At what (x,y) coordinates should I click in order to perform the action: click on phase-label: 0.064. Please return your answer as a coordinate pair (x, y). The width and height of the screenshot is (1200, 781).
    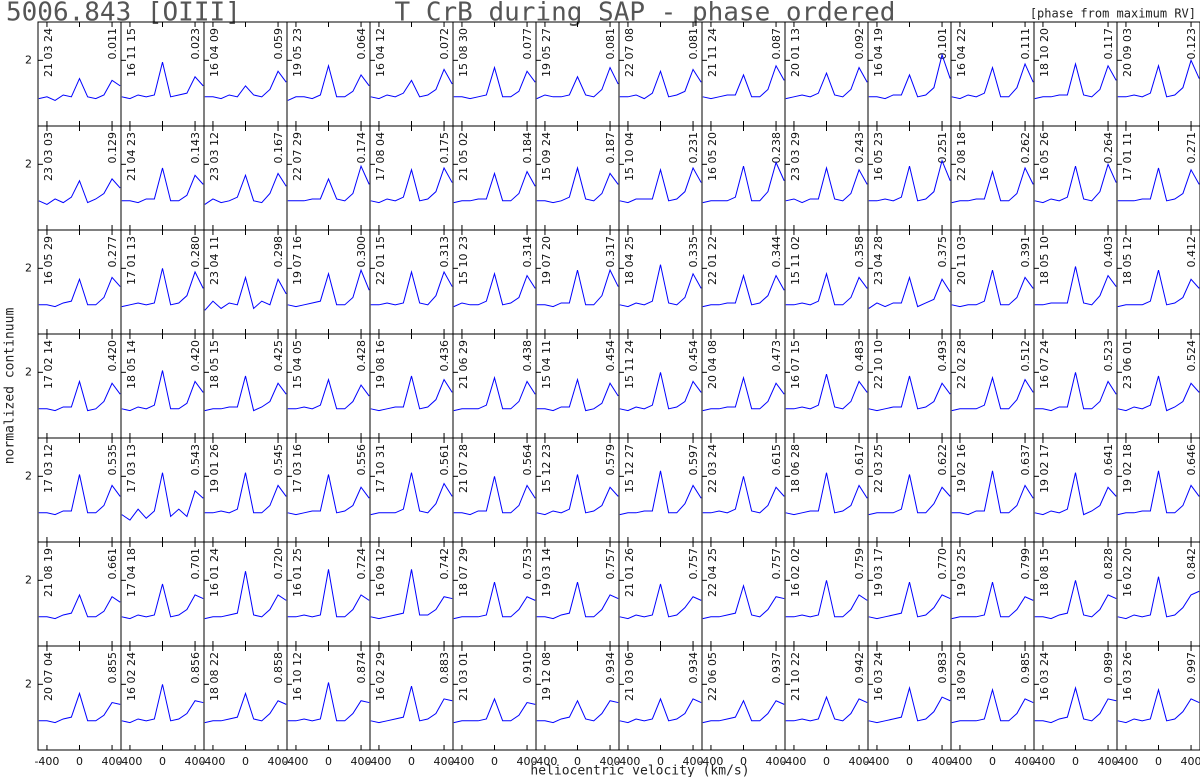
    Looking at the image, I should click on (361, 44).